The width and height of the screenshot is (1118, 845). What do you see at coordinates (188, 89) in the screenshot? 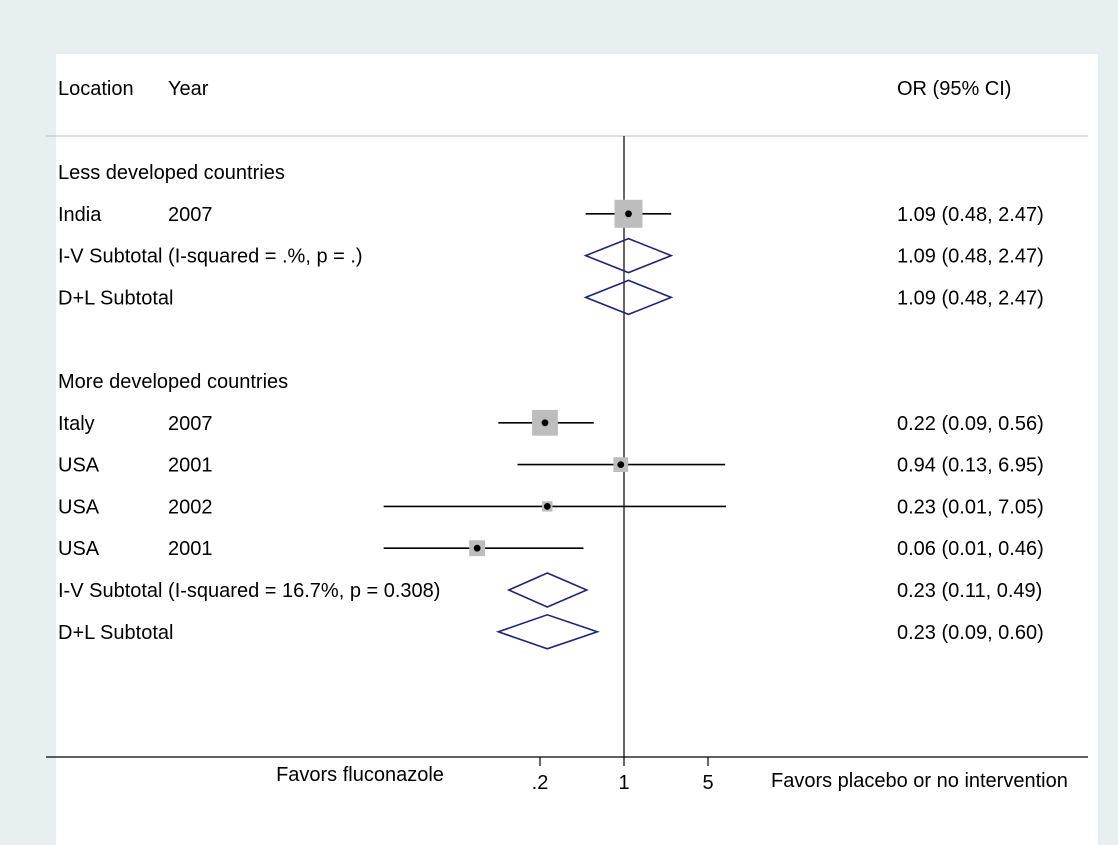
I see `header-year: Year` at bounding box center [188, 89].